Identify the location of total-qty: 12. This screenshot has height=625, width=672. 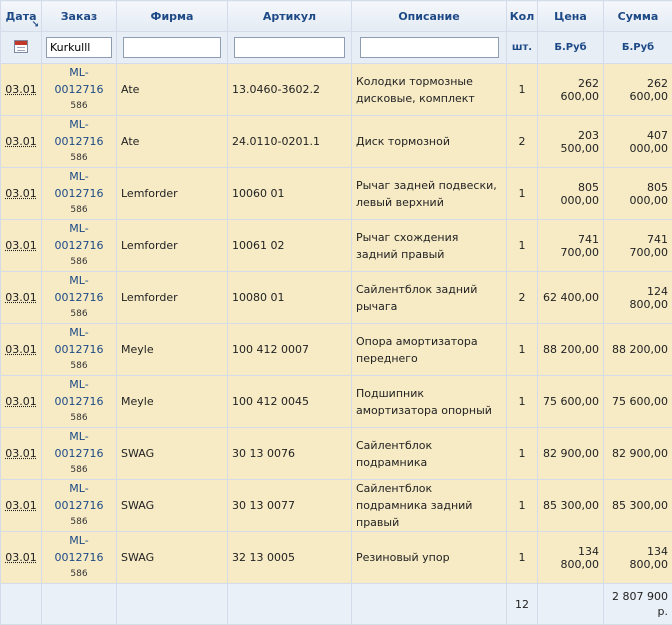
(522, 604).